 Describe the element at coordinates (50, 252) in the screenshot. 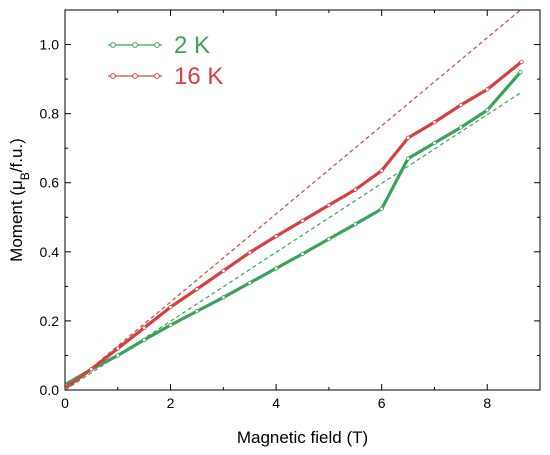

I see `y-tick-label: 0.4` at that location.